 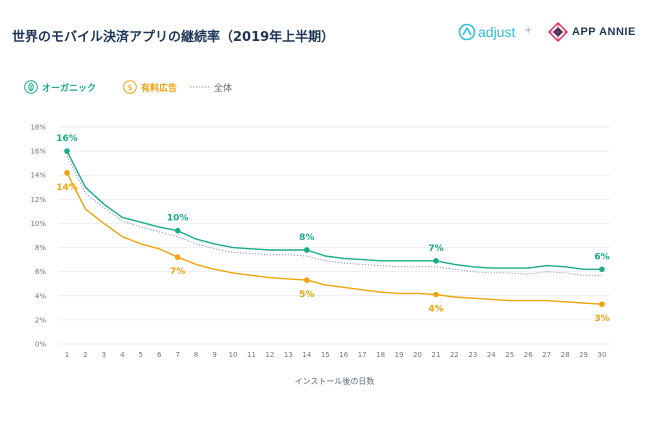 What do you see at coordinates (178, 219) in the screenshot?
I see `data-label: 10%` at bounding box center [178, 219].